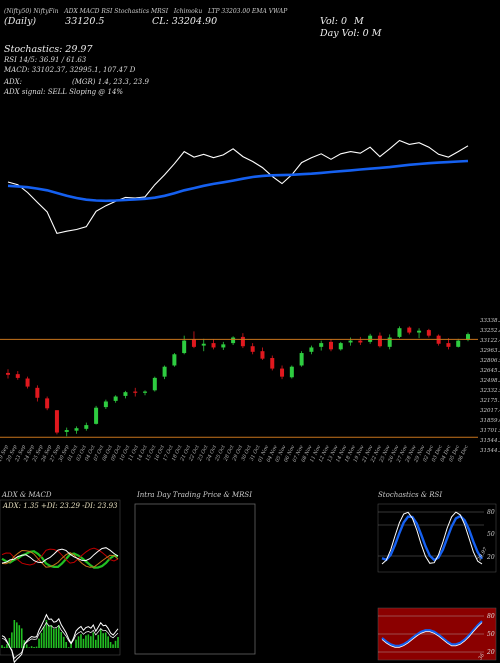 This screenshot has width=500, height=663. What do you see at coordinates (334, 21) in the screenshot?
I see `vol-text: Vol: 0` at bounding box center [334, 21].